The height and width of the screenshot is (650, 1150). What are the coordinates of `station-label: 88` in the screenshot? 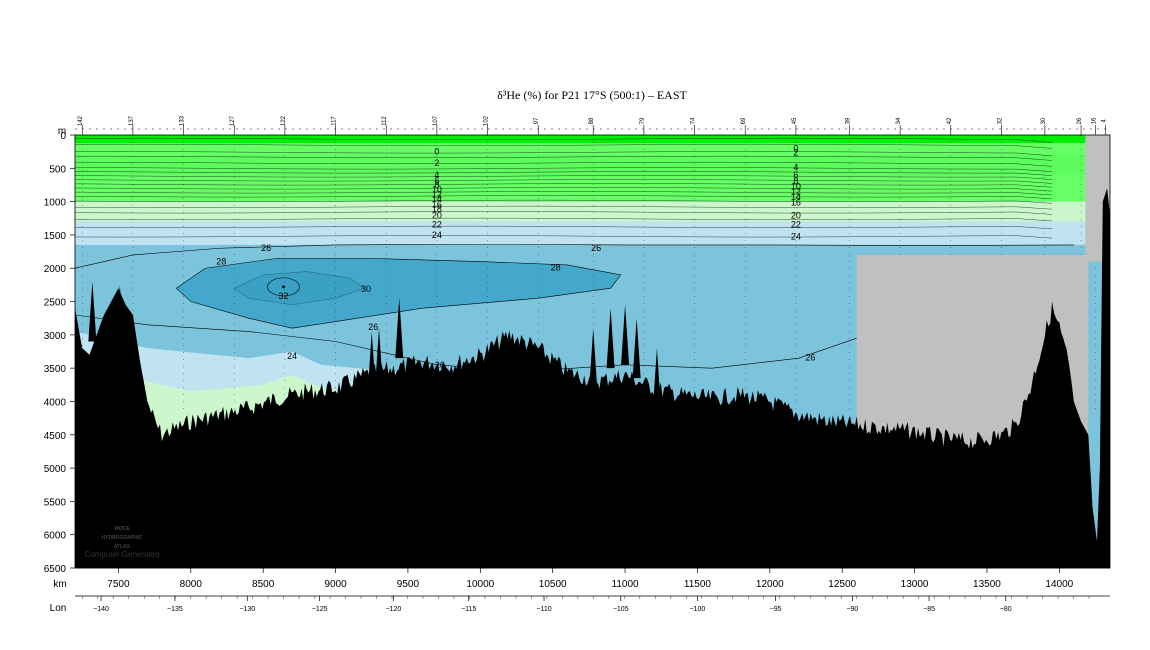 It's located at (592, 120).